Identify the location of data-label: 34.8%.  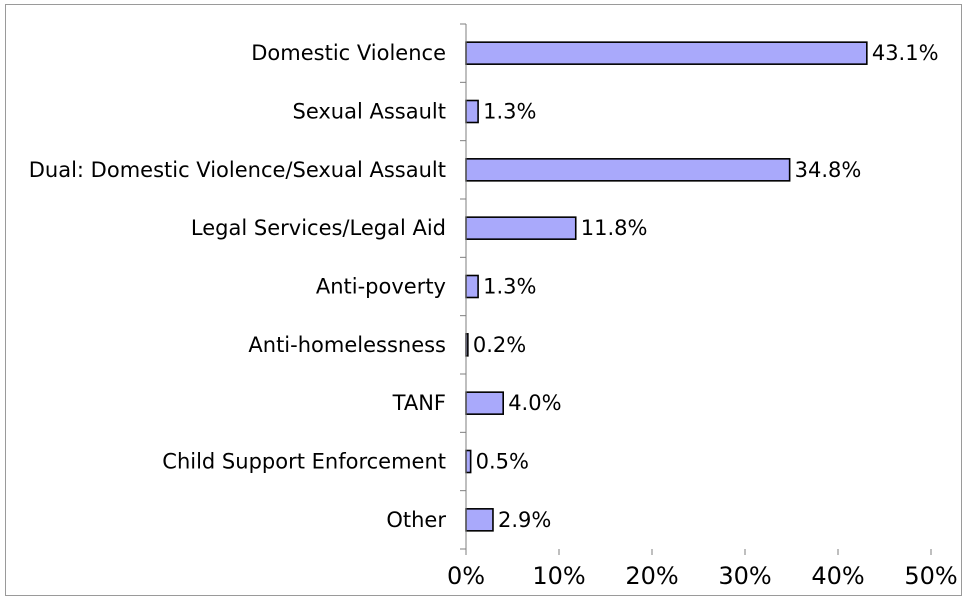
(828, 170).